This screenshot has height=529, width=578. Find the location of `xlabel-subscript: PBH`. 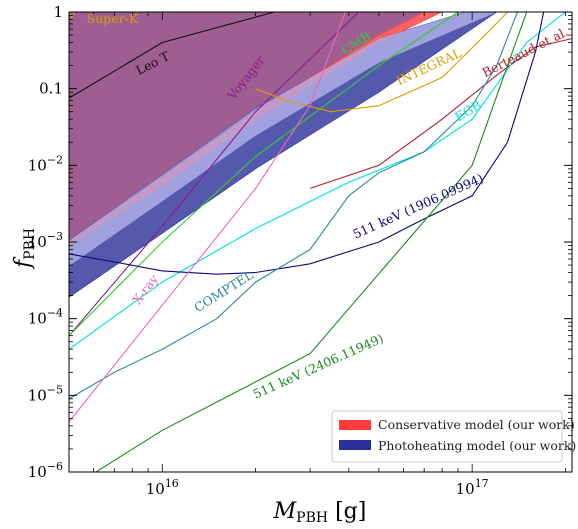

xlabel-subscript: PBH is located at coordinates (312, 518).